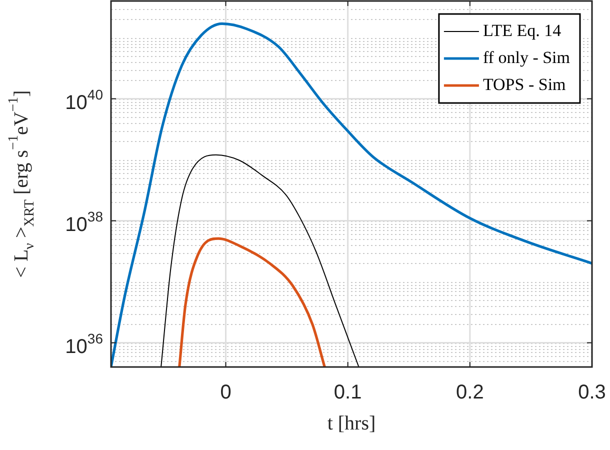 The image size is (610, 450). I want to click on x-tick-label: 0.3, so click(592, 393).